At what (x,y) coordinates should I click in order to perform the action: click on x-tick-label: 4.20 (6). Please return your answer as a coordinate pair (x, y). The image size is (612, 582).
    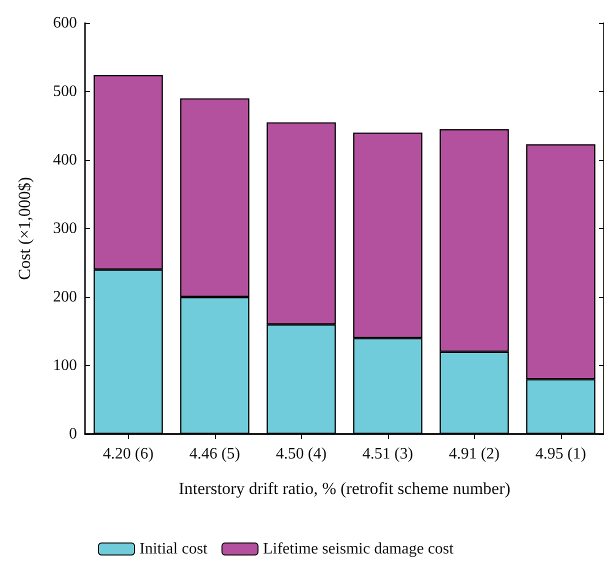
    Looking at the image, I should click on (128, 454).